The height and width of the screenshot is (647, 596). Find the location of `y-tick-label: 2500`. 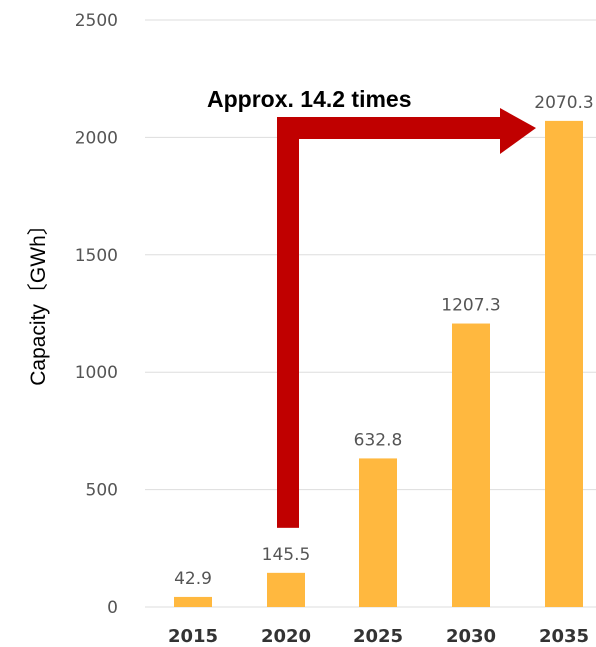

y-tick-label: 2500 is located at coordinates (96, 21).